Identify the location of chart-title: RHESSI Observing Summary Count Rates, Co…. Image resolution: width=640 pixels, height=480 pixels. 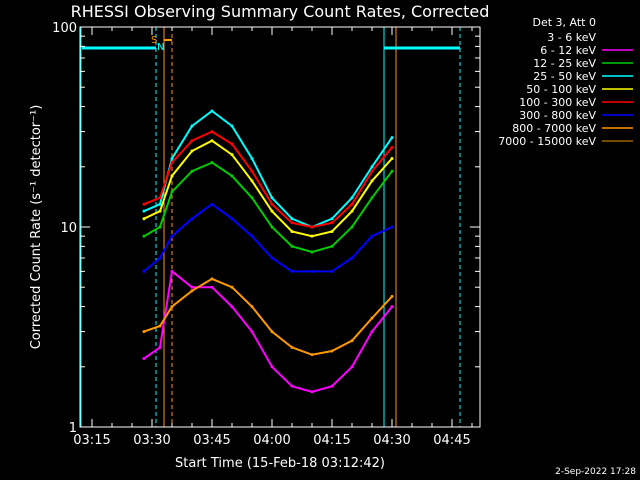
(280, 11).